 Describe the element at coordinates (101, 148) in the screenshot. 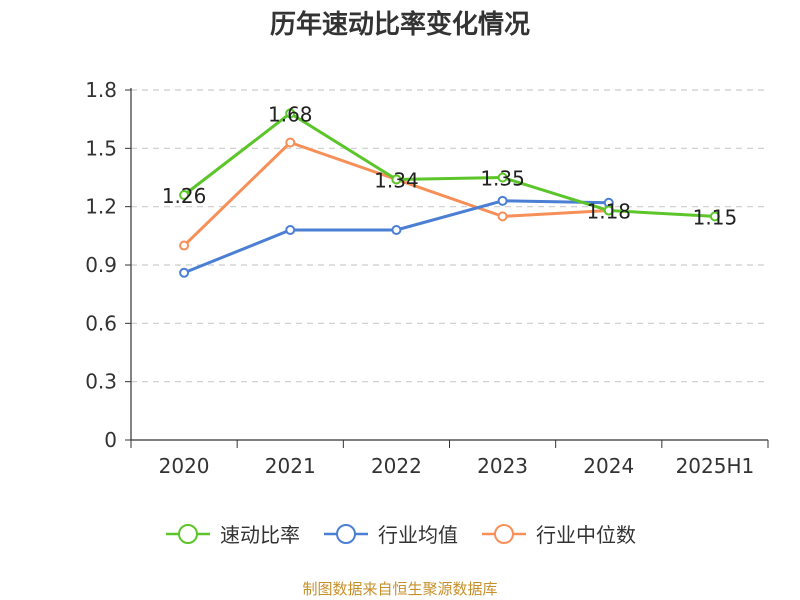

I see `y-tick-label: 1.5` at that location.